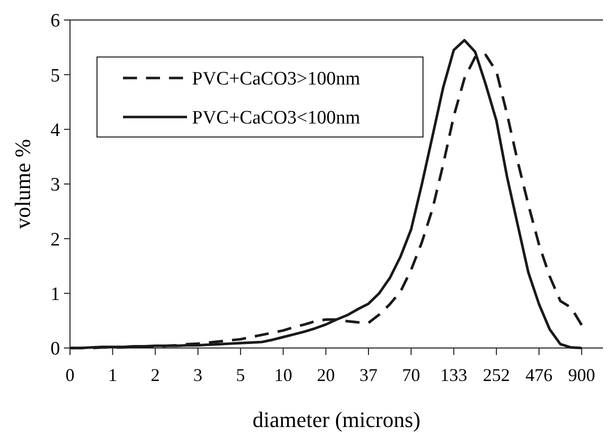 This screenshot has height=439, width=609. I want to click on x-tick-label: 476, so click(539, 375).